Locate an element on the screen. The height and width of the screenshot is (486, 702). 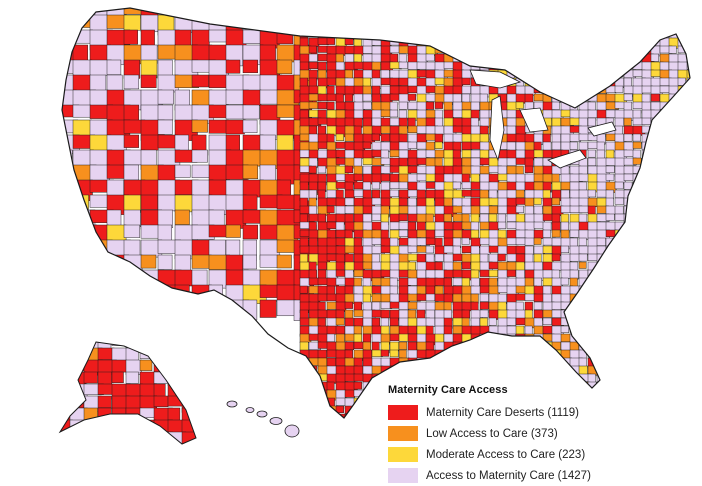
legend-item-deserts: Maternity Care Deserts (1119) is located at coordinates (538, 412).